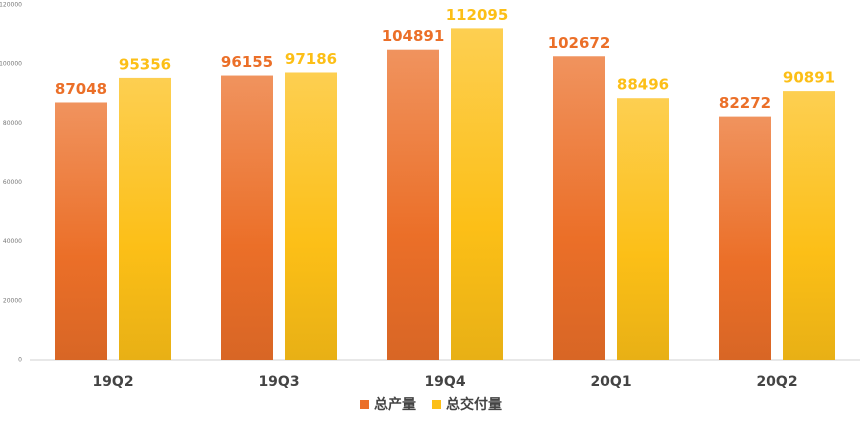 This screenshot has height=422, width=864. I want to click on value-label: 88496, so click(643, 85).